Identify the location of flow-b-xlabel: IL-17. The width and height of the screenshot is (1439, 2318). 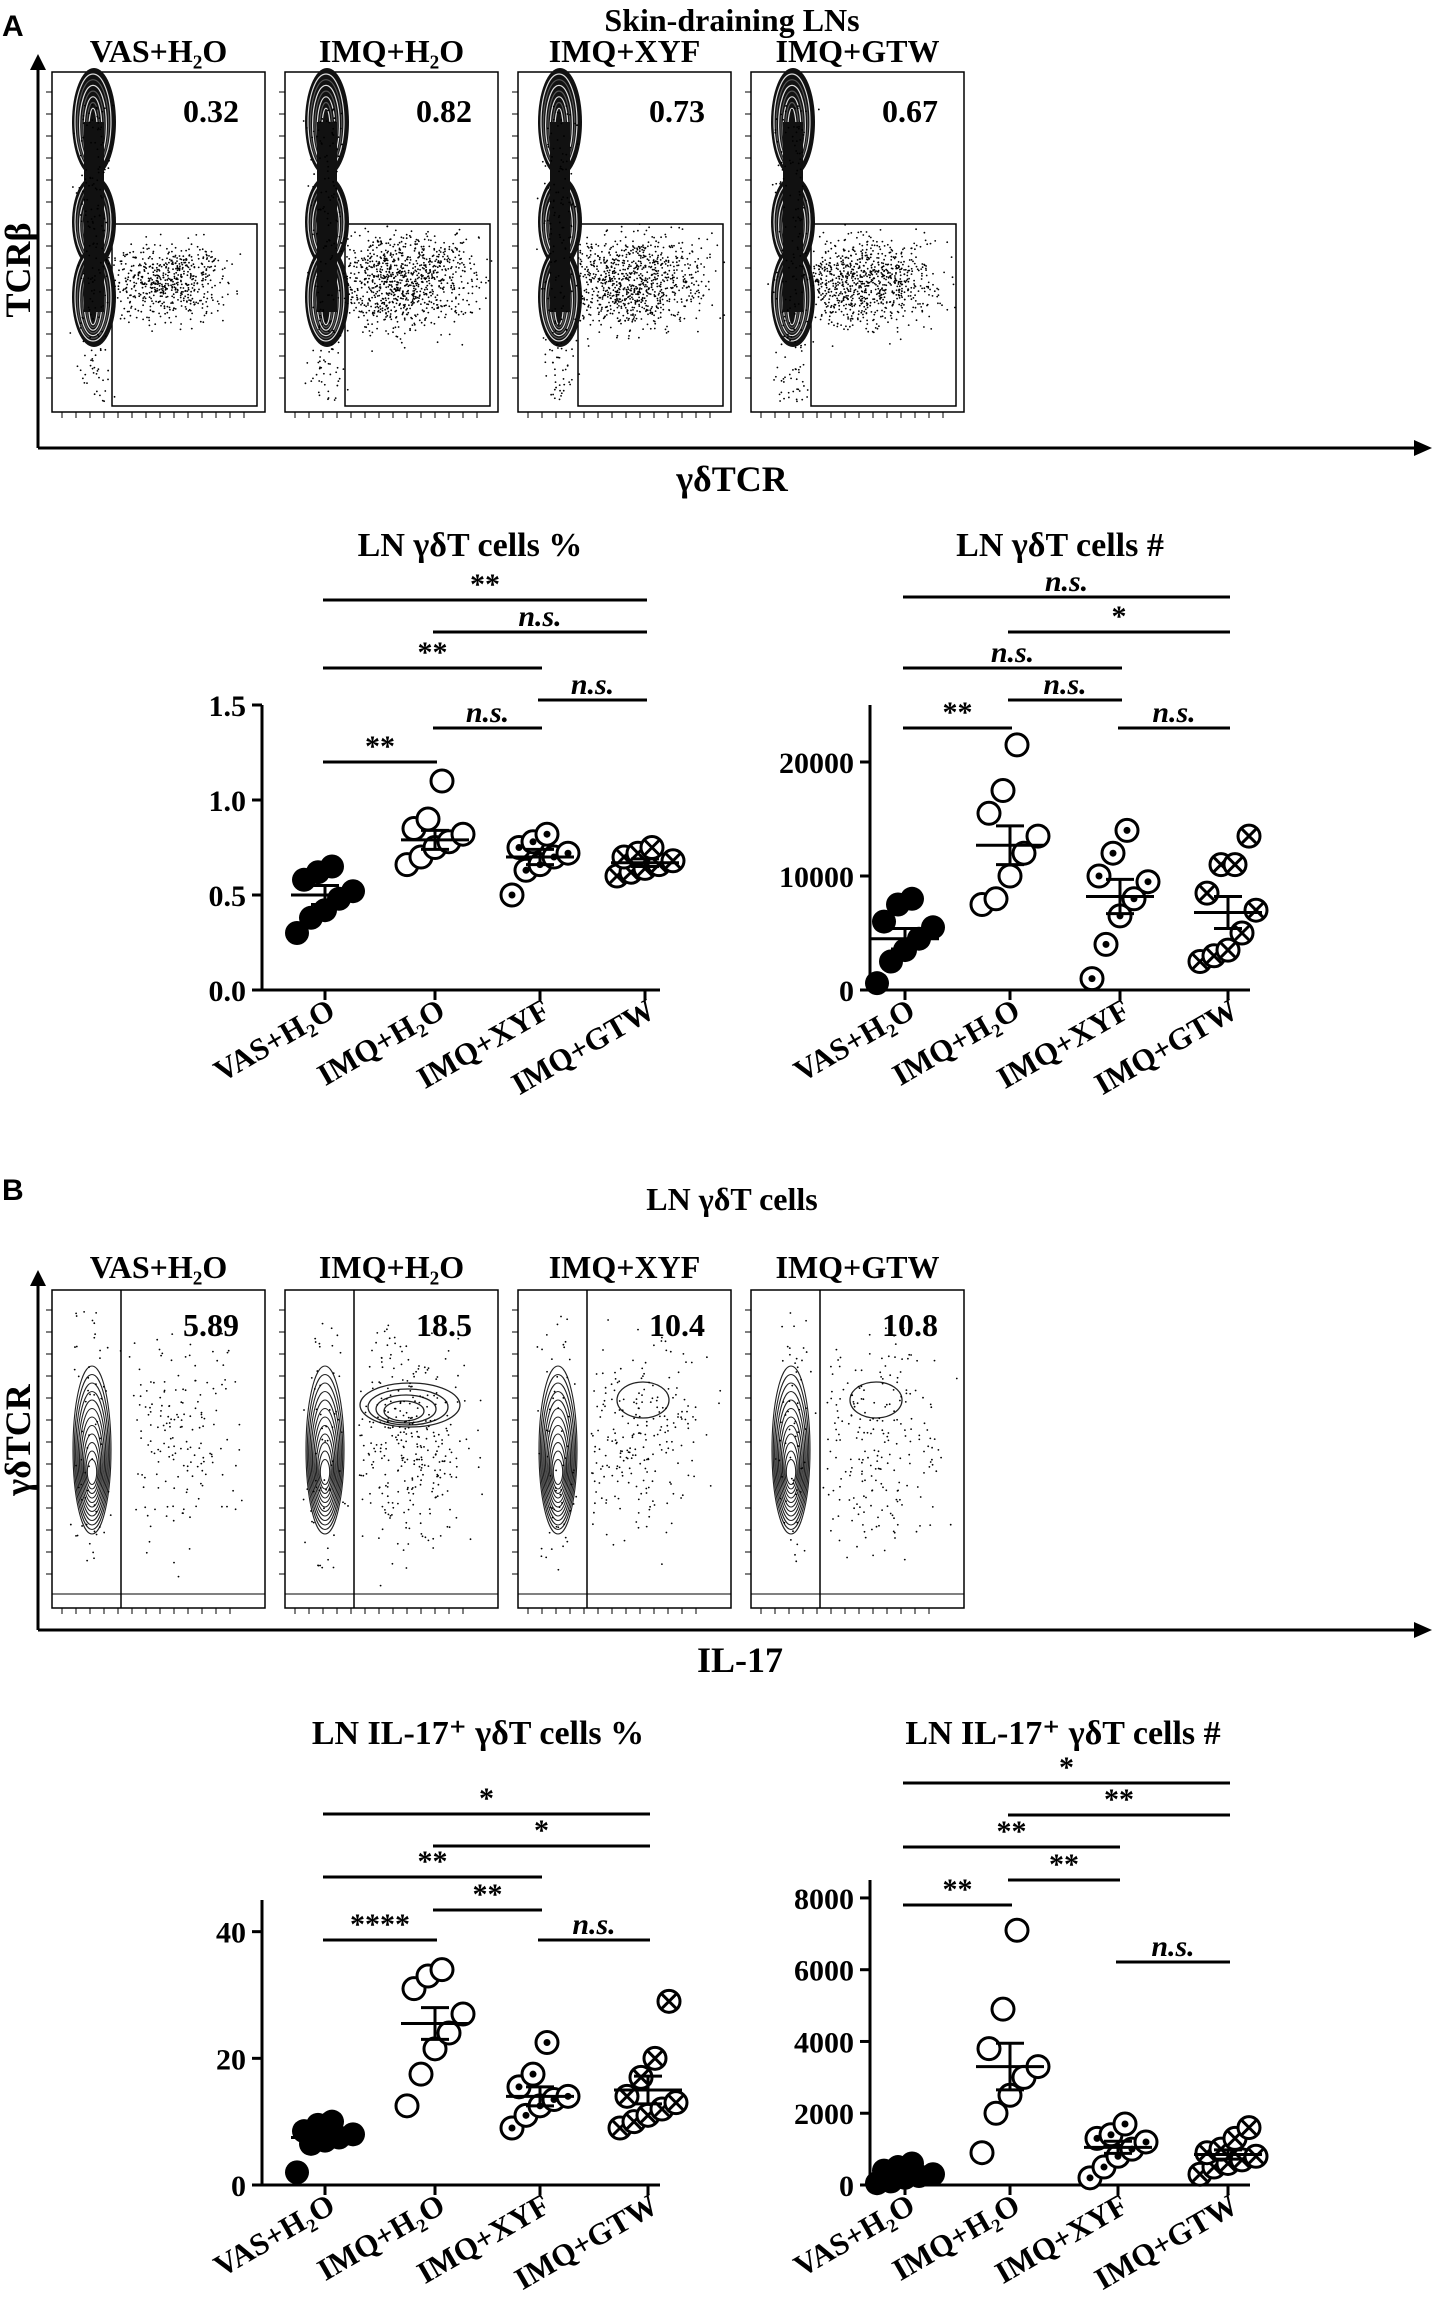
(740, 1660).